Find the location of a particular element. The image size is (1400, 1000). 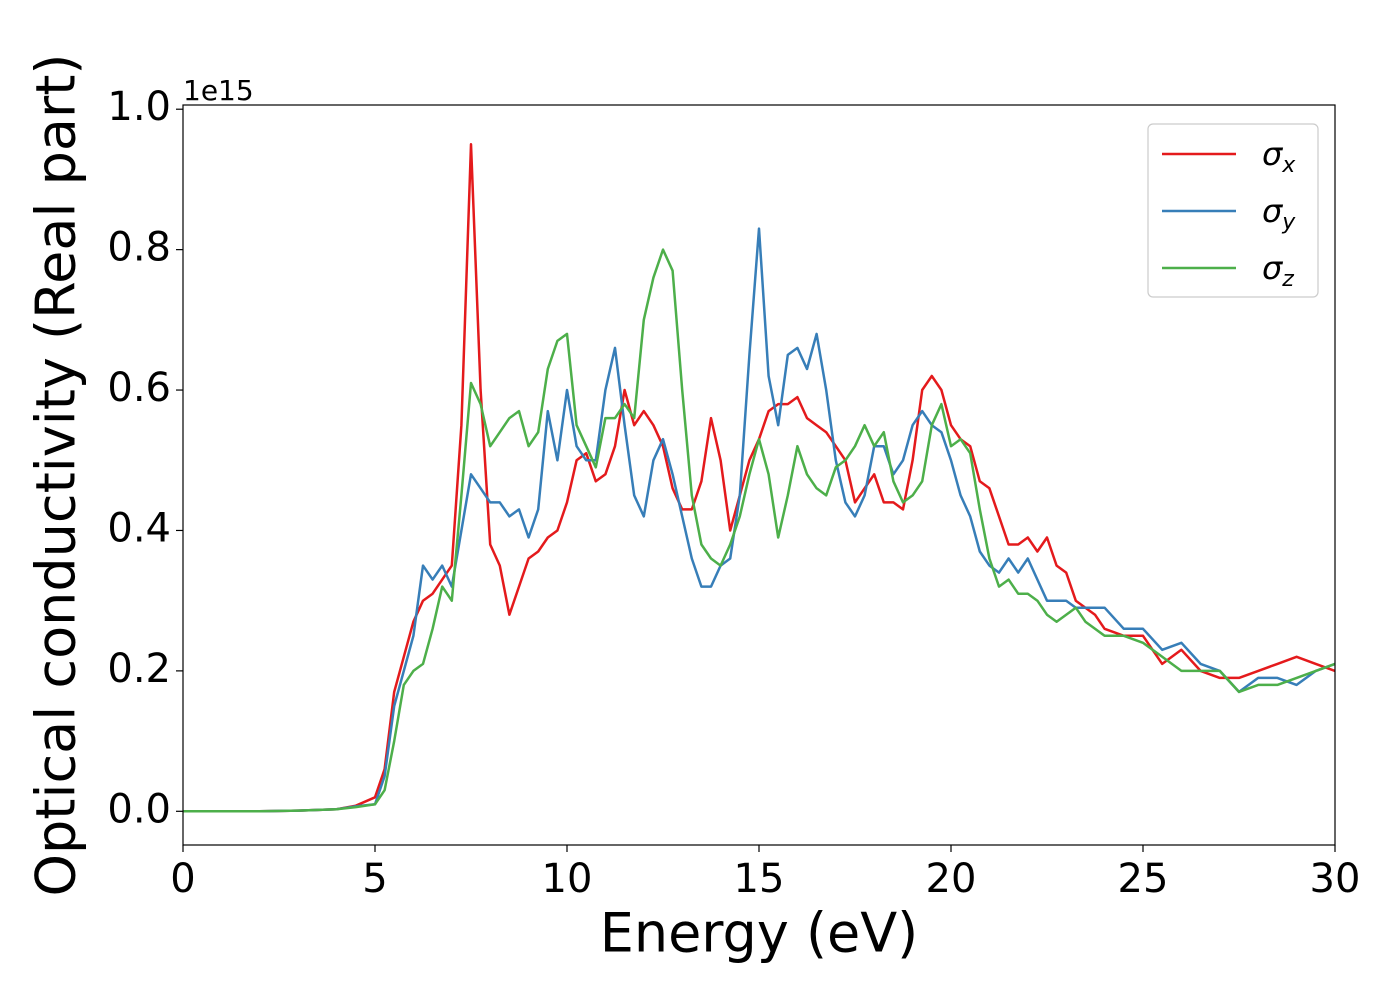

x-tick-label: 10 is located at coordinates (567, 879).